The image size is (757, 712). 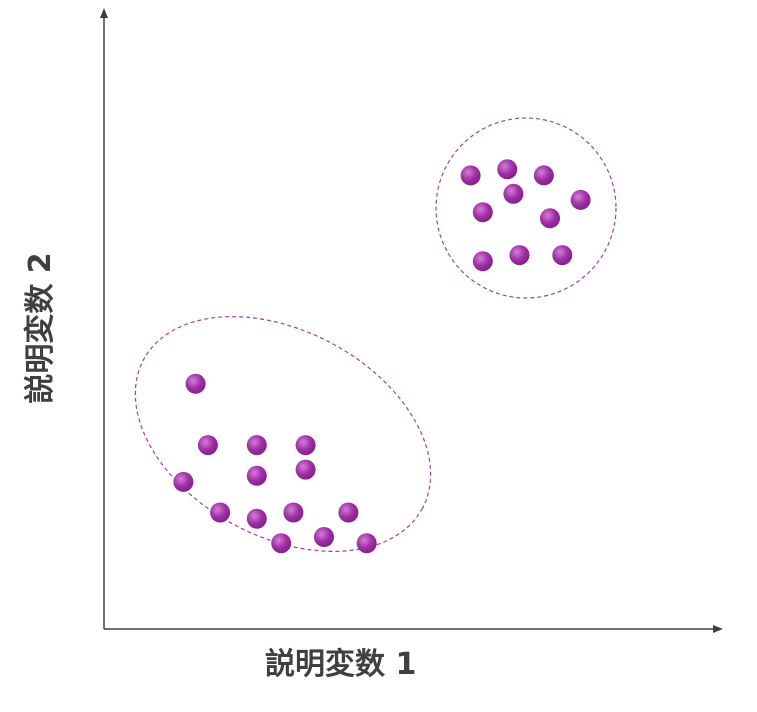 What do you see at coordinates (104, 13) in the screenshot?
I see `y-axis-arrowhead` at bounding box center [104, 13].